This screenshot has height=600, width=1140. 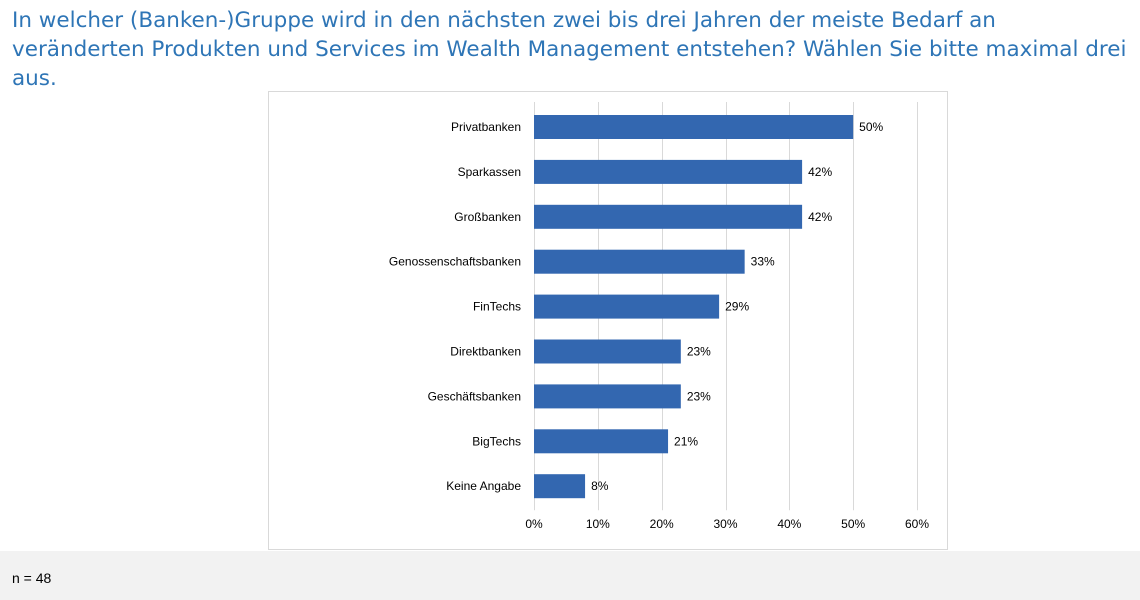 What do you see at coordinates (474, 396) in the screenshot?
I see `category-label: Geschäftsbanken` at bounding box center [474, 396].